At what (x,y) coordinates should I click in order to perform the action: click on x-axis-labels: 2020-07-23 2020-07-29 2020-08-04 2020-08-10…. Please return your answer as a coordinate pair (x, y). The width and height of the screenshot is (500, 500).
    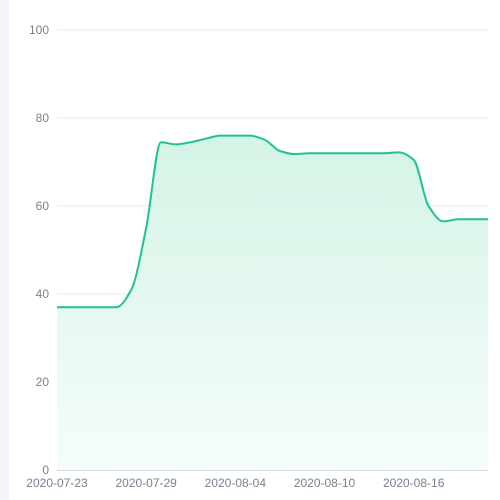
    Looking at the image, I should click on (235, 483).